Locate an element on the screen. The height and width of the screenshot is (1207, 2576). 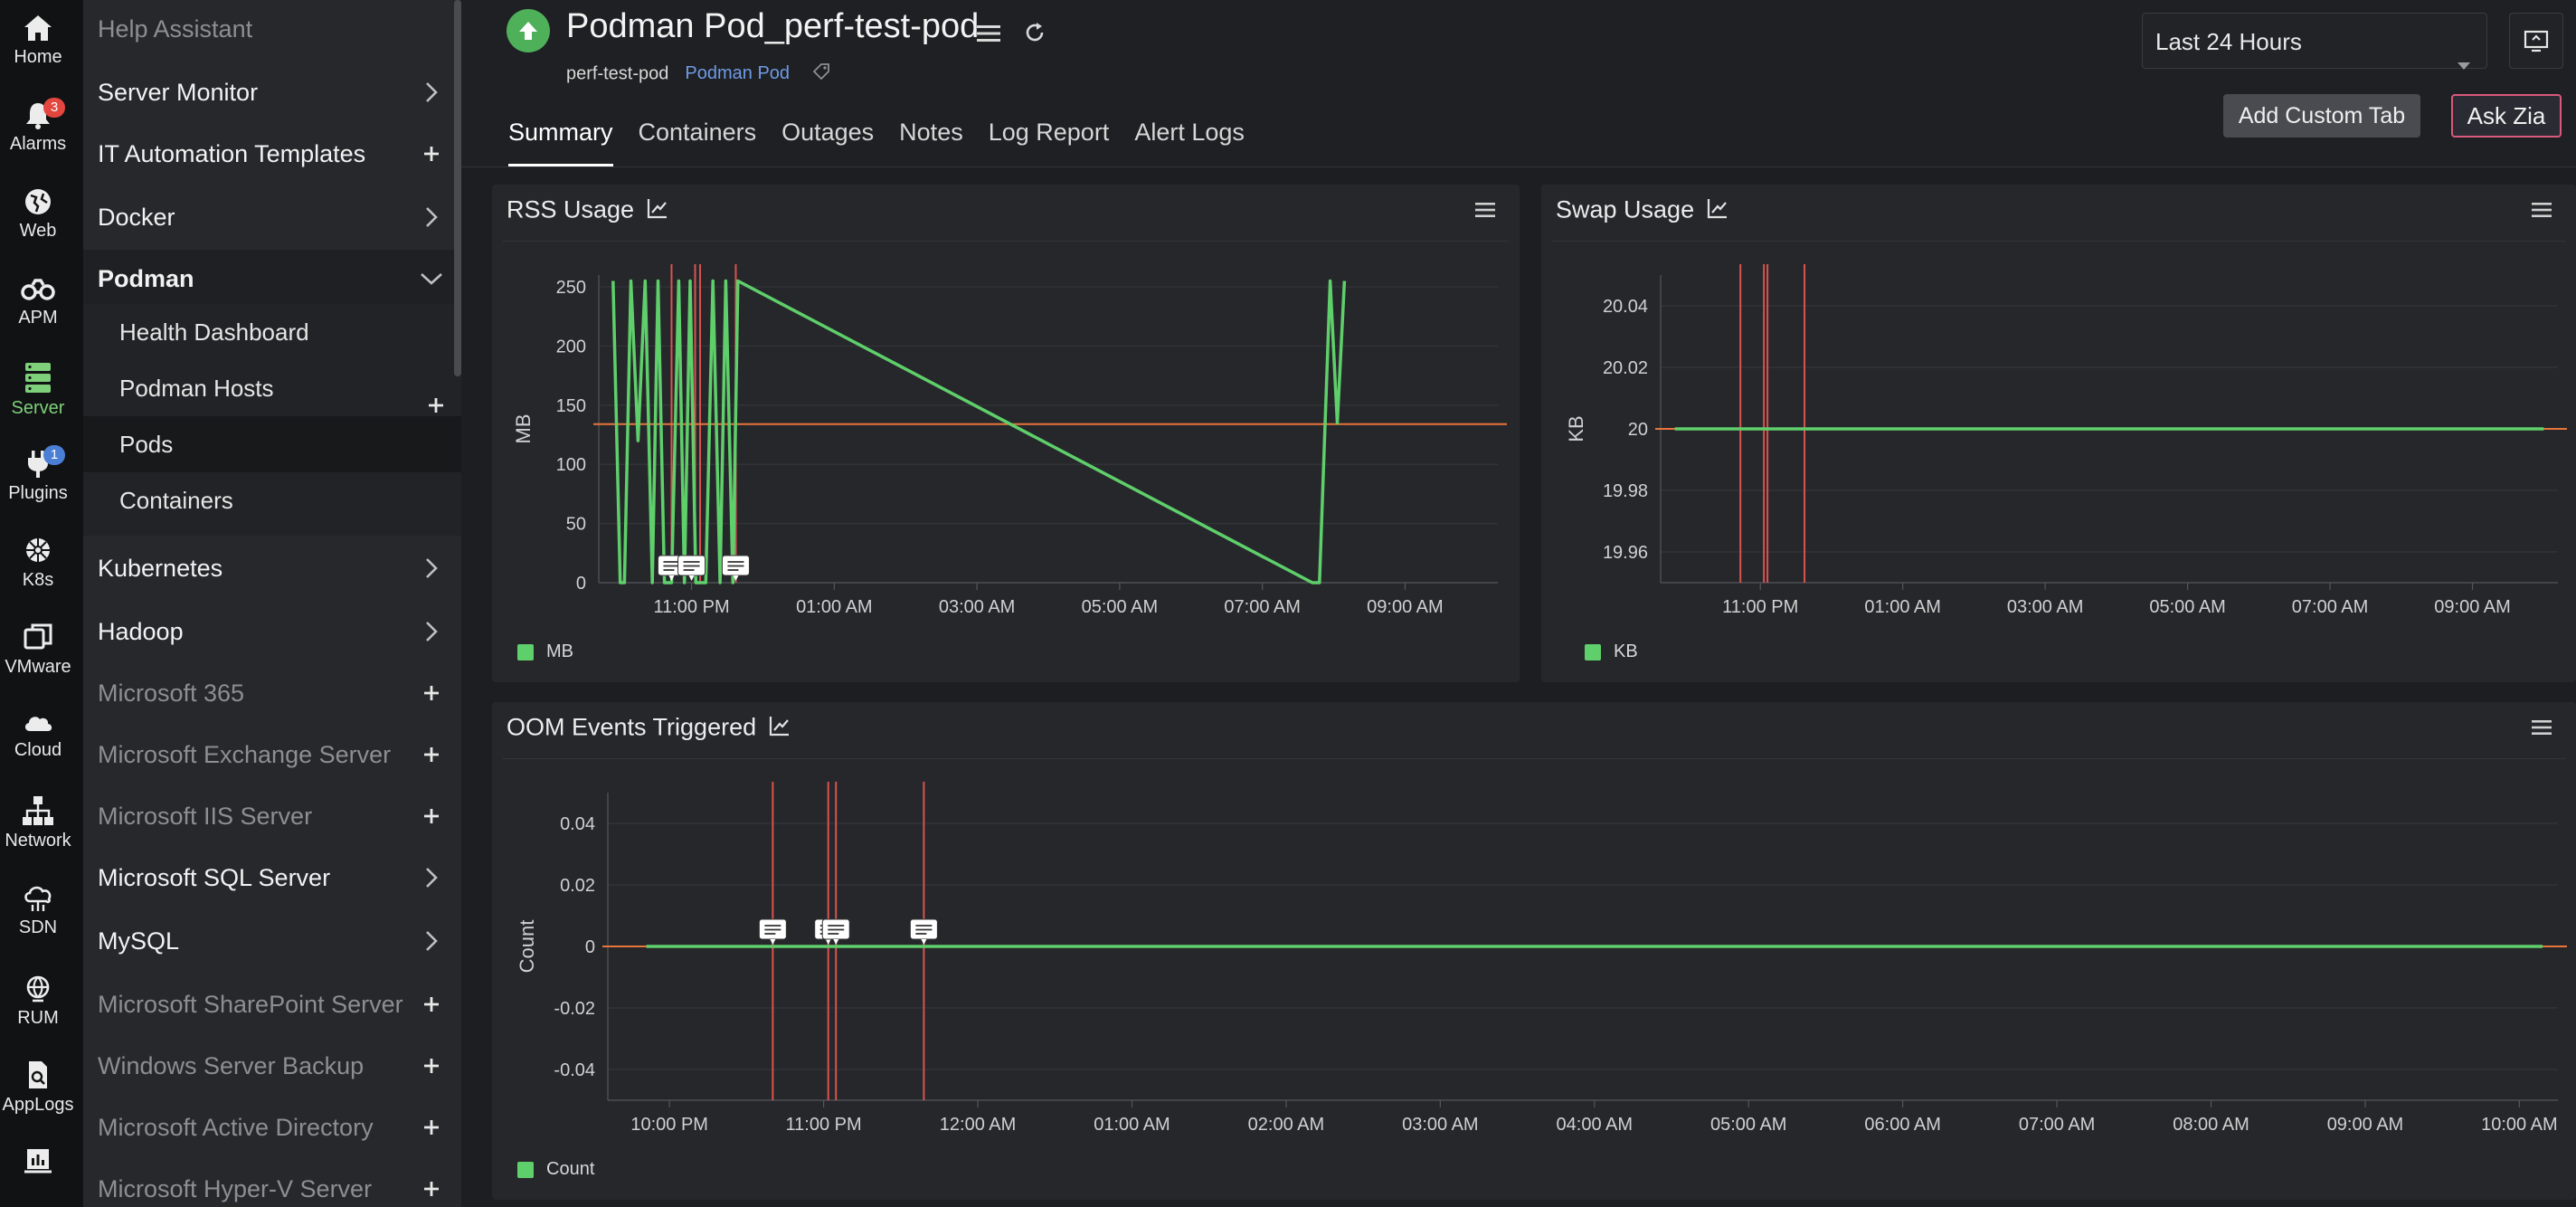
sidebar-item-hadoop: Hadoop is located at coordinates (272, 632).